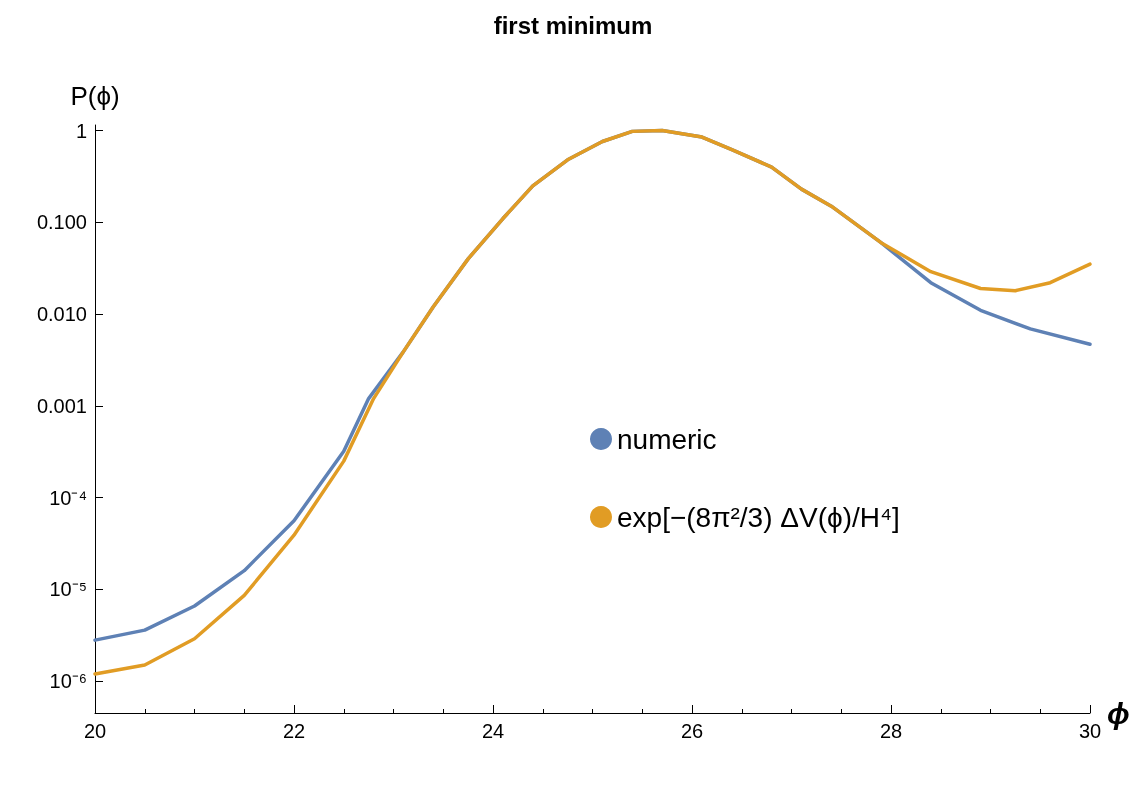 This screenshot has width=1146, height=785. What do you see at coordinates (68, 497) in the screenshot?
I see `y-tick-label: 10⁻⁴` at bounding box center [68, 497].